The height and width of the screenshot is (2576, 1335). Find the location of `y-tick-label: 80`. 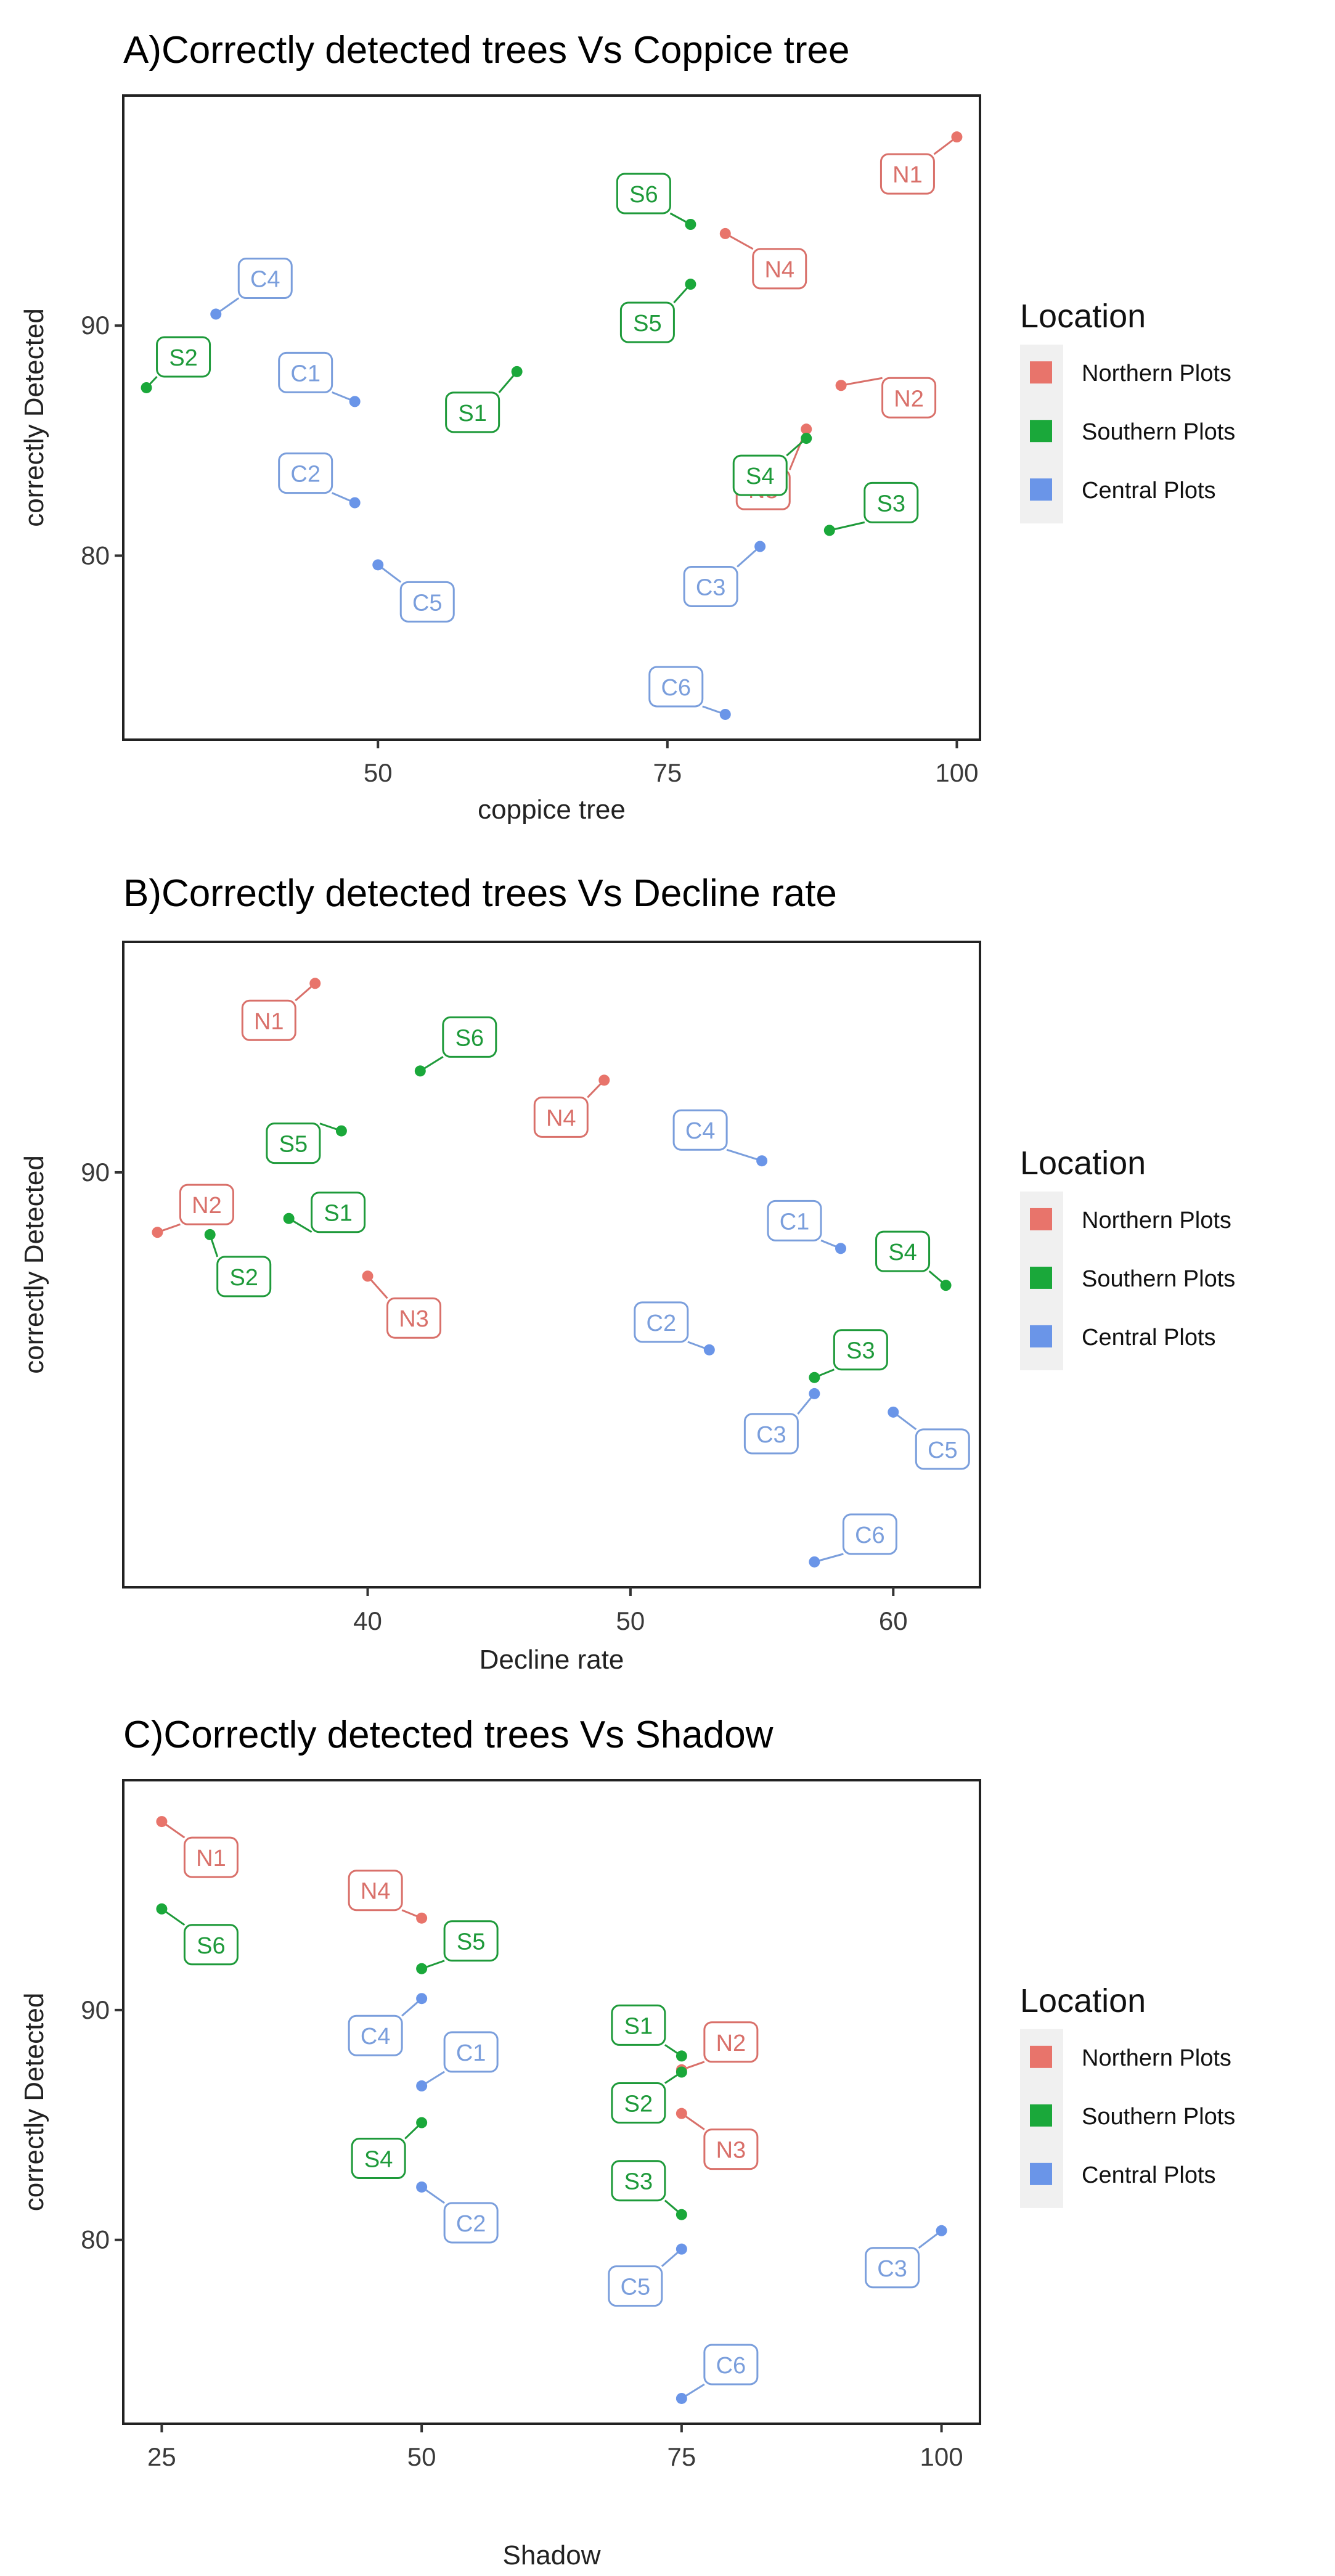

y-tick-label: 80 is located at coordinates (95, 2239).